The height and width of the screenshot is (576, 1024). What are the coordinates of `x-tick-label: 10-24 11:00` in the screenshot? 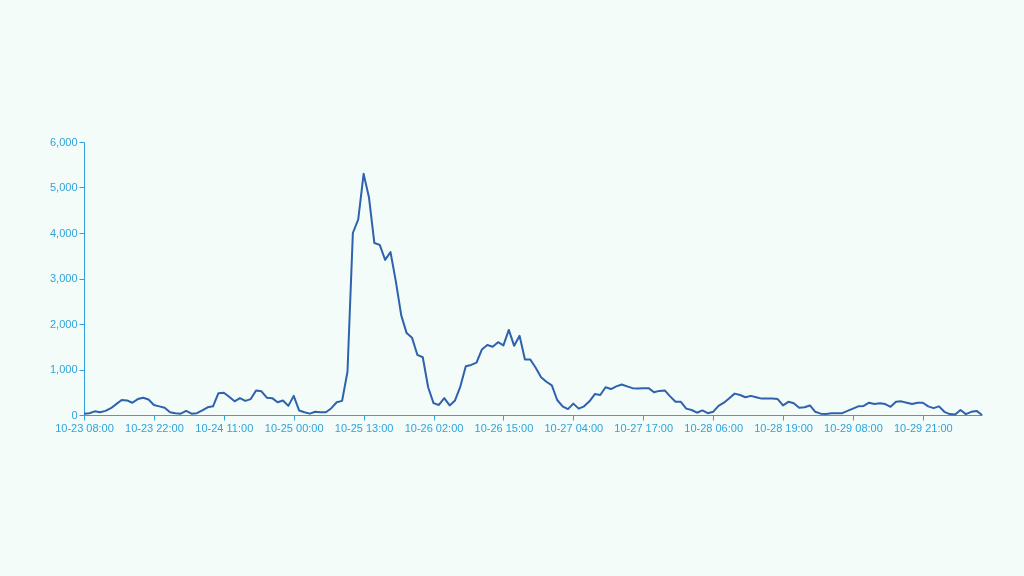 It's located at (224, 427).